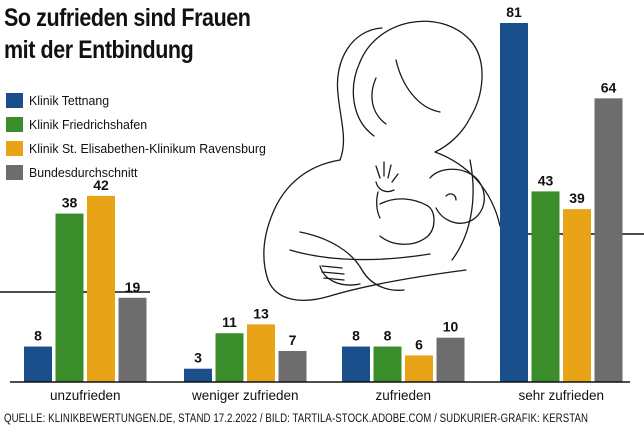 Image resolution: width=644 pixels, height=428 pixels. What do you see at coordinates (451, 327) in the screenshot?
I see `value-label-bundesdurchschnitt-3: 10` at bounding box center [451, 327].